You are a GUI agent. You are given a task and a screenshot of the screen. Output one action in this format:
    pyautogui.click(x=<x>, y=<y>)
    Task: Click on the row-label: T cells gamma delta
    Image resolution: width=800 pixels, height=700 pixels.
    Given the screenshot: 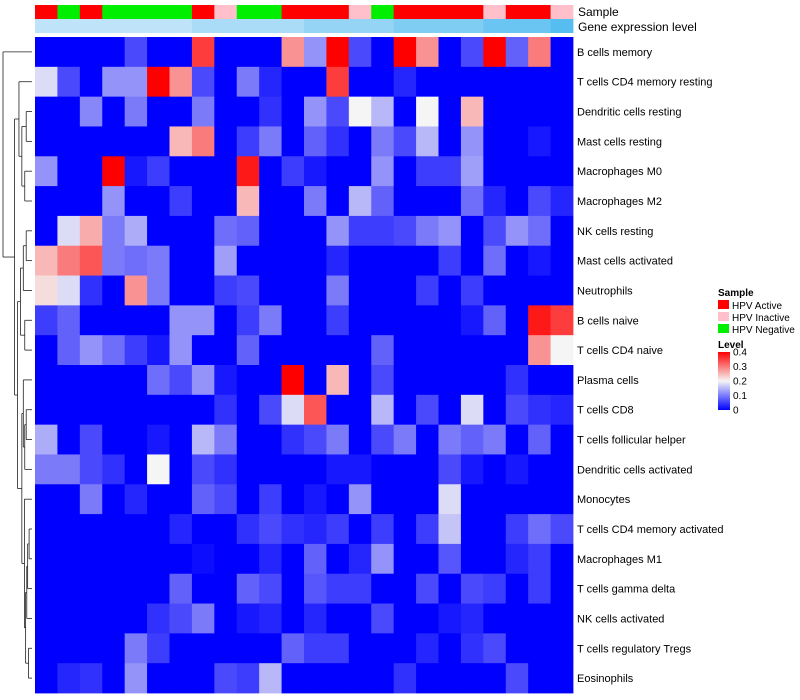 What is the action you would take?
    pyautogui.click(x=626, y=590)
    